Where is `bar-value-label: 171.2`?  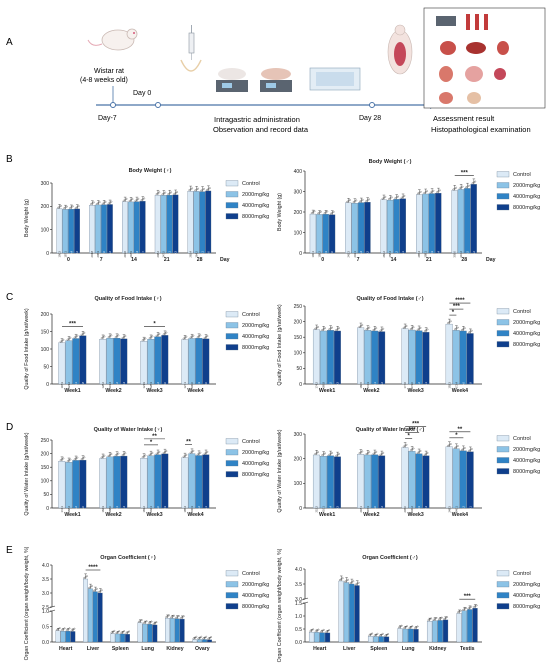
bar-value-label: 171.2 is located at coordinates (419, 384).